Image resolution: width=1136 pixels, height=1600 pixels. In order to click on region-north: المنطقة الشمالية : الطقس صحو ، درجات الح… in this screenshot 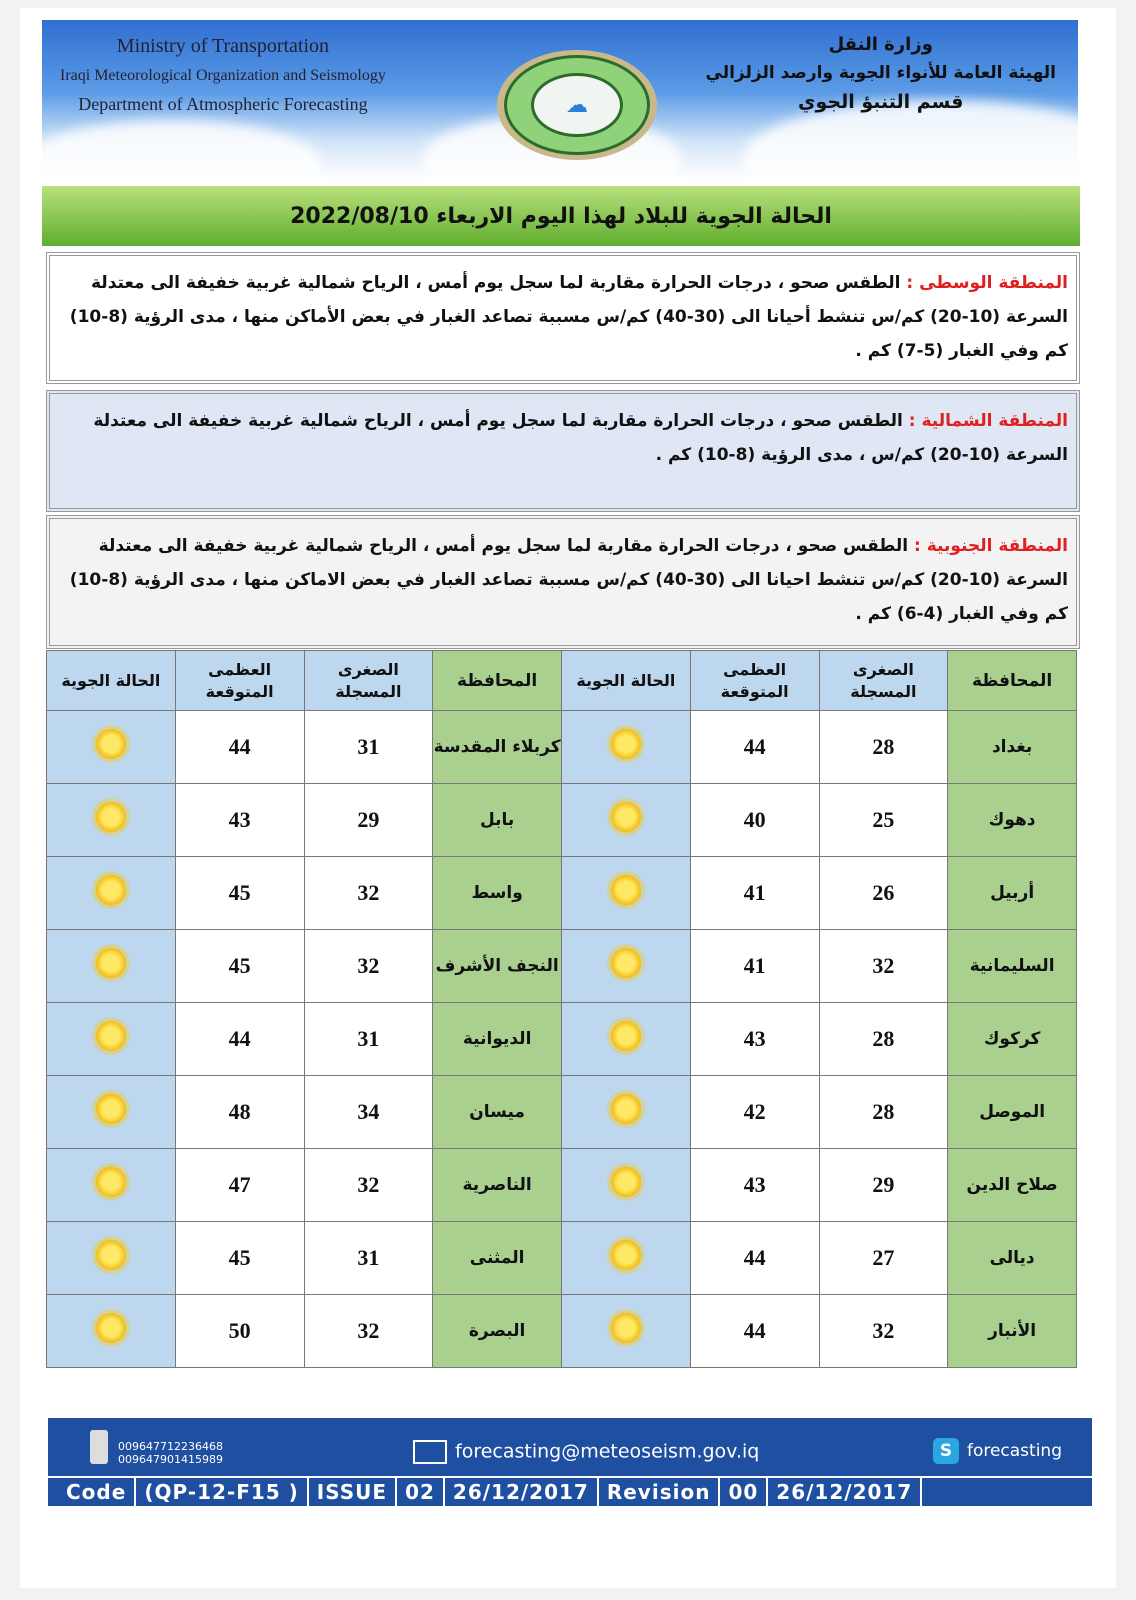, I will do `click(563, 451)`.